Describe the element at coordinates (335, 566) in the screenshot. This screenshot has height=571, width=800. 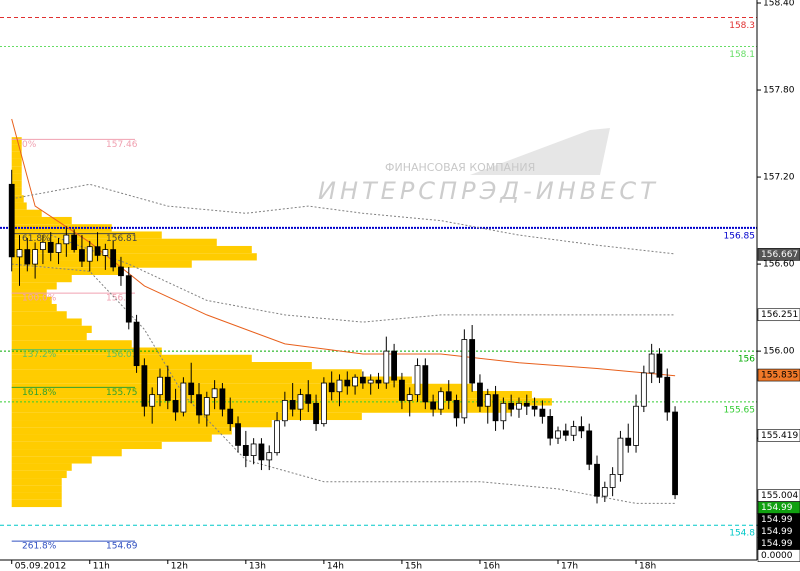
I see `x-tick-label: 14h` at that location.